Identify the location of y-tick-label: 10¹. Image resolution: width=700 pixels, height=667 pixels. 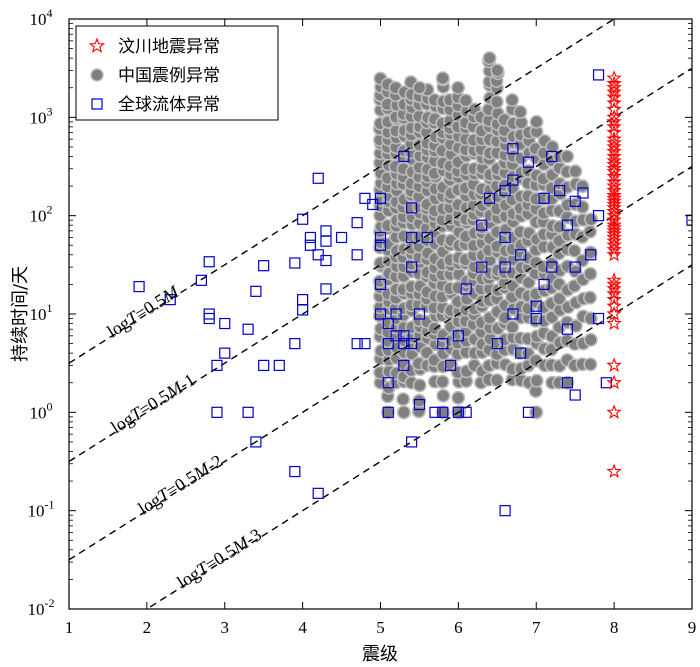
(41, 312).